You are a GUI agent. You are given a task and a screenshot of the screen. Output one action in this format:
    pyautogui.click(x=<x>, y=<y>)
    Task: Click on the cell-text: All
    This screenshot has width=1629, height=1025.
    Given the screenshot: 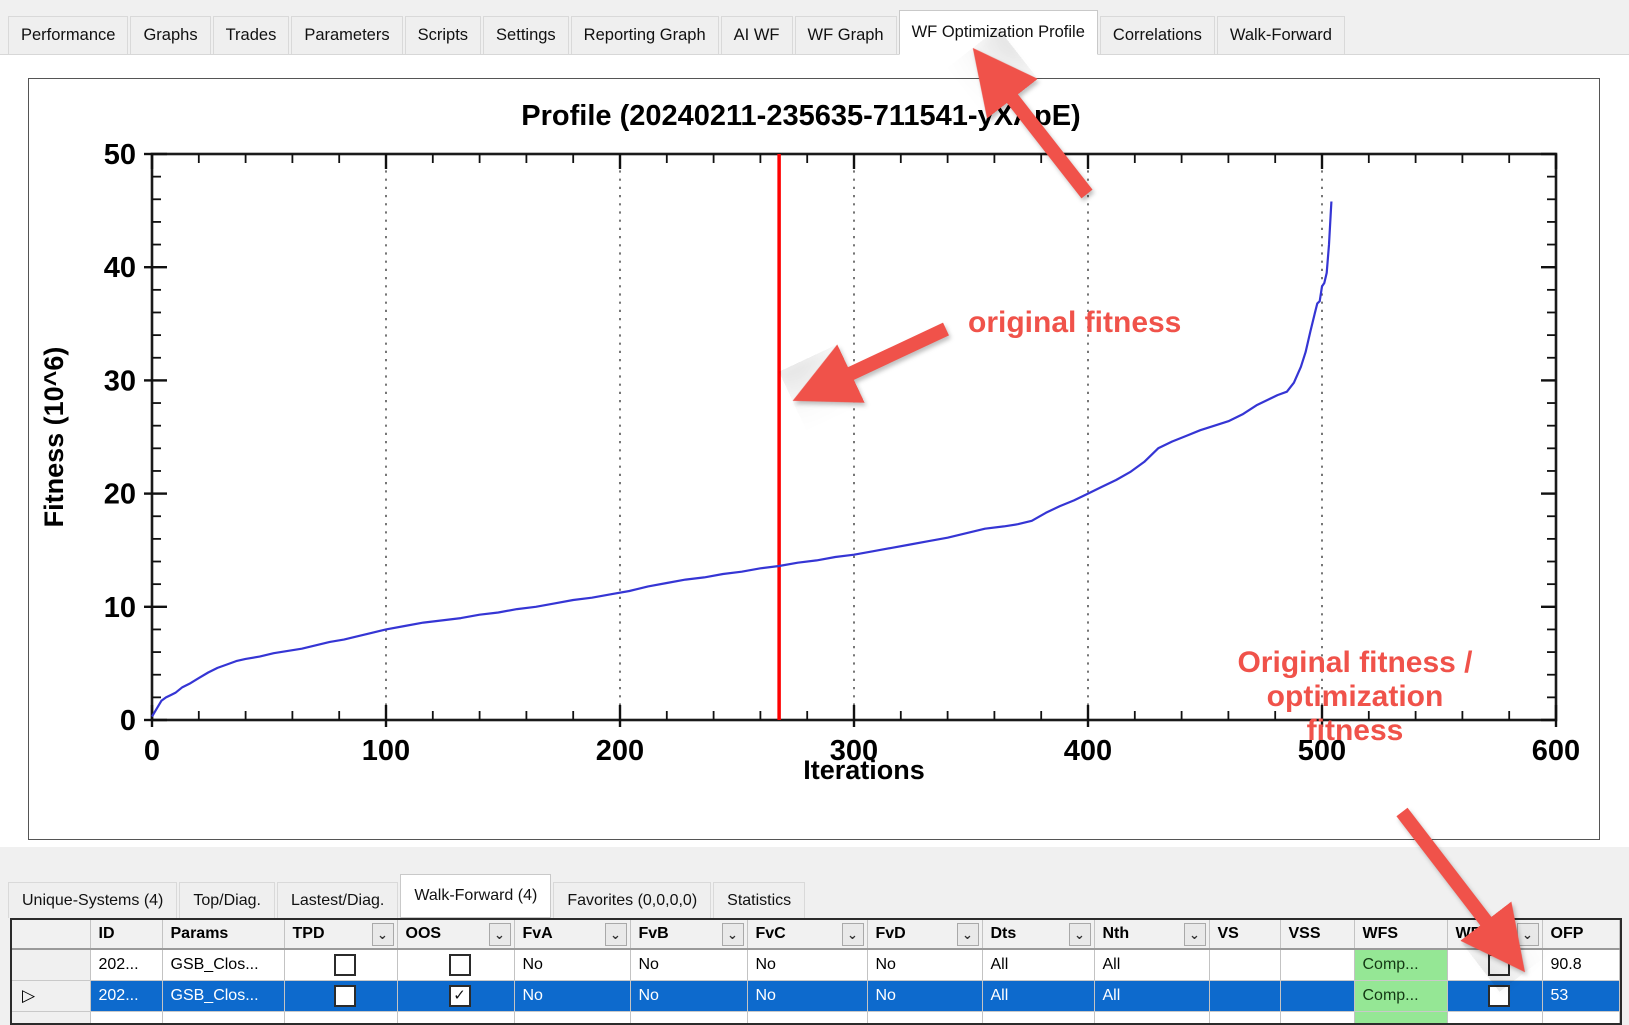 What is the action you would take?
    pyautogui.click(x=999, y=995)
    